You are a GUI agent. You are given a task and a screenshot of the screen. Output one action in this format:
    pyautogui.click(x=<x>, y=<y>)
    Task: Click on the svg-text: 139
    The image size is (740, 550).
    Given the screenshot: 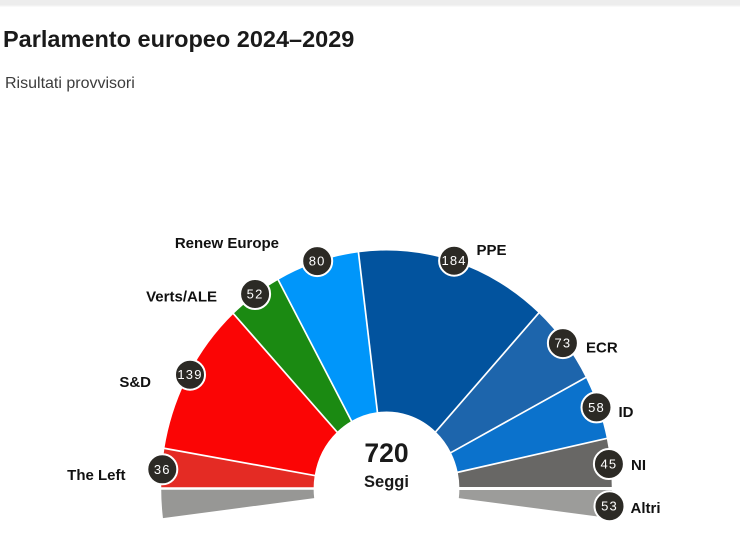 What is the action you would take?
    pyautogui.click(x=189, y=374)
    